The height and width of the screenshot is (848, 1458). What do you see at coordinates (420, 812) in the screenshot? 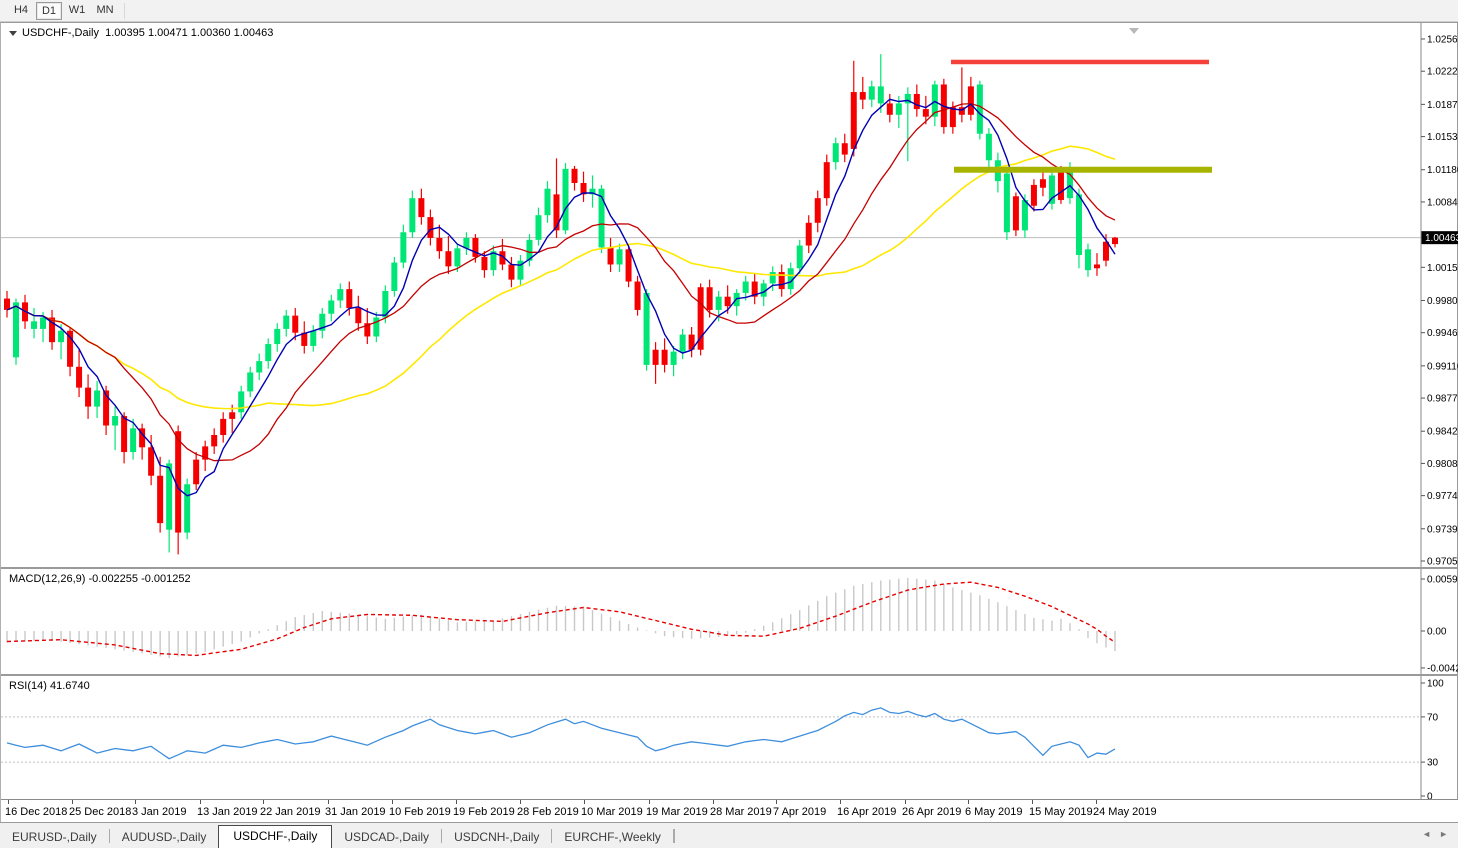
I see `time-axis-label: 10 Feb 2019` at bounding box center [420, 812].